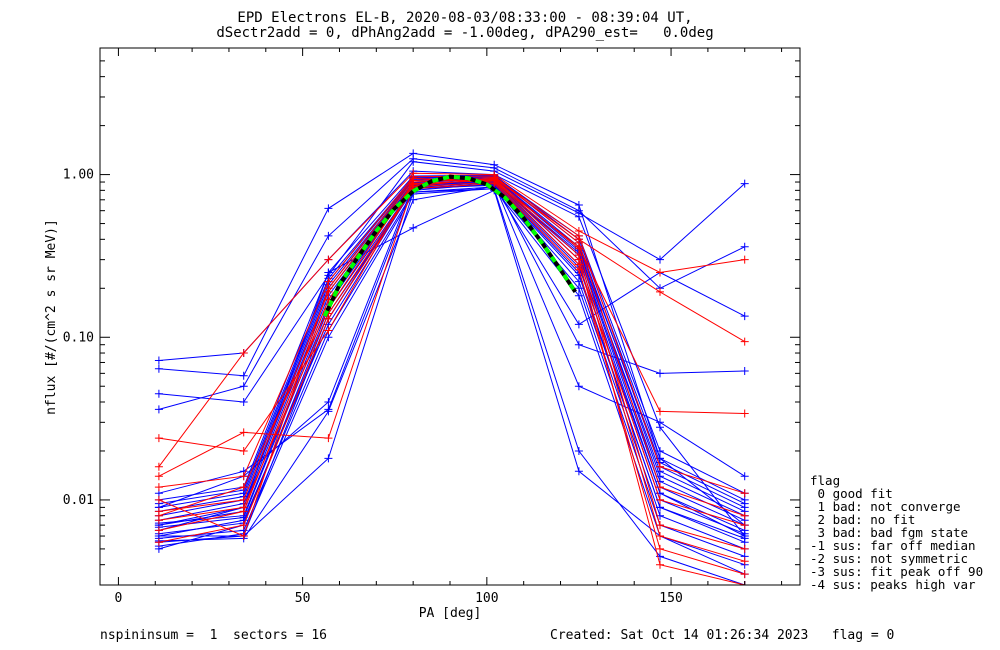 This screenshot has width=1000, height=650. Describe the element at coordinates (885, 506) in the screenshot. I see `legend-item: 1 bad: not converge` at that location.